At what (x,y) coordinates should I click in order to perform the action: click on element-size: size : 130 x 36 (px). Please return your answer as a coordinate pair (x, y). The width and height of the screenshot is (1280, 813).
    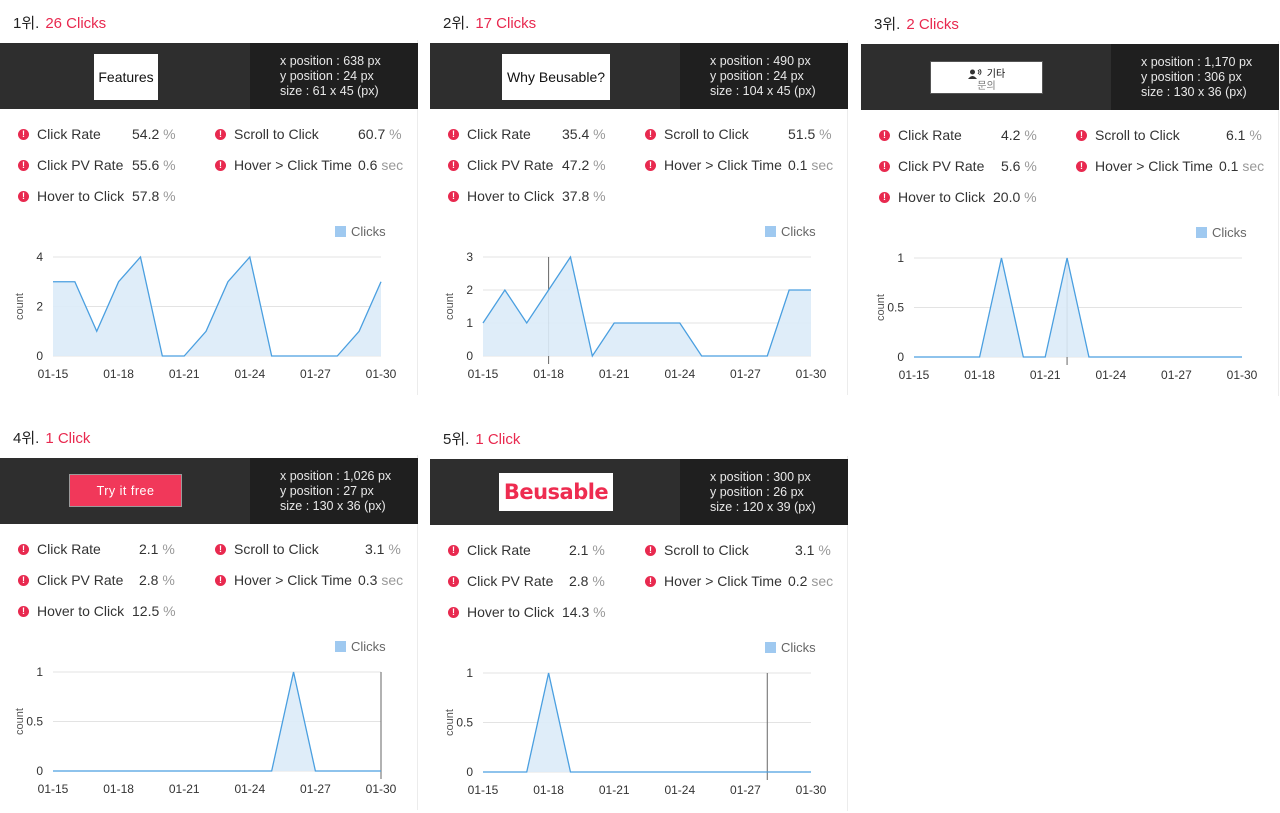
    Looking at the image, I should click on (333, 506).